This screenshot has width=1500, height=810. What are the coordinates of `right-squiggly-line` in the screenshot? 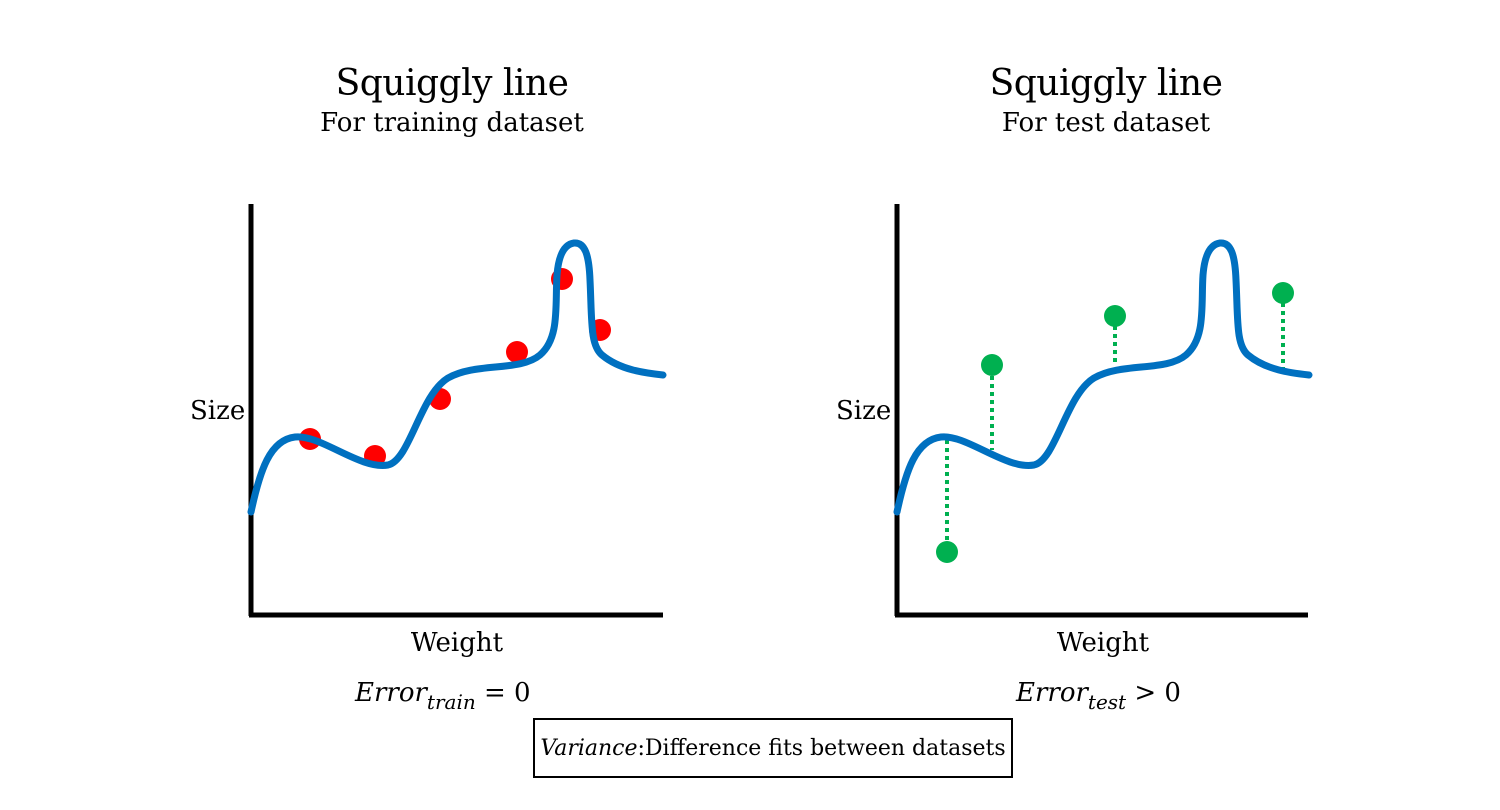 It's located at (1103, 377).